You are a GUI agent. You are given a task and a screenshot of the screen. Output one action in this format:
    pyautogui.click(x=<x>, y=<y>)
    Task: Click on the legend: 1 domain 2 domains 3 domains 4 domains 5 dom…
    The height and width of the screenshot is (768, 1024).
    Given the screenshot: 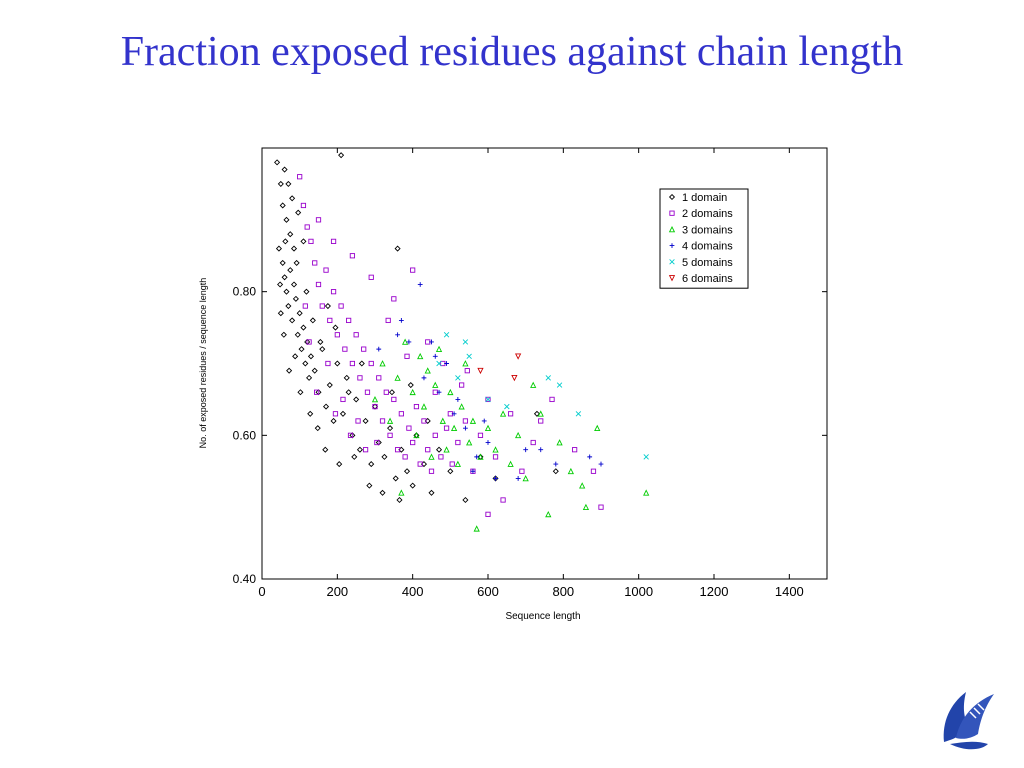 What is the action you would take?
    pyautogui.click(x=704, y=238)
    